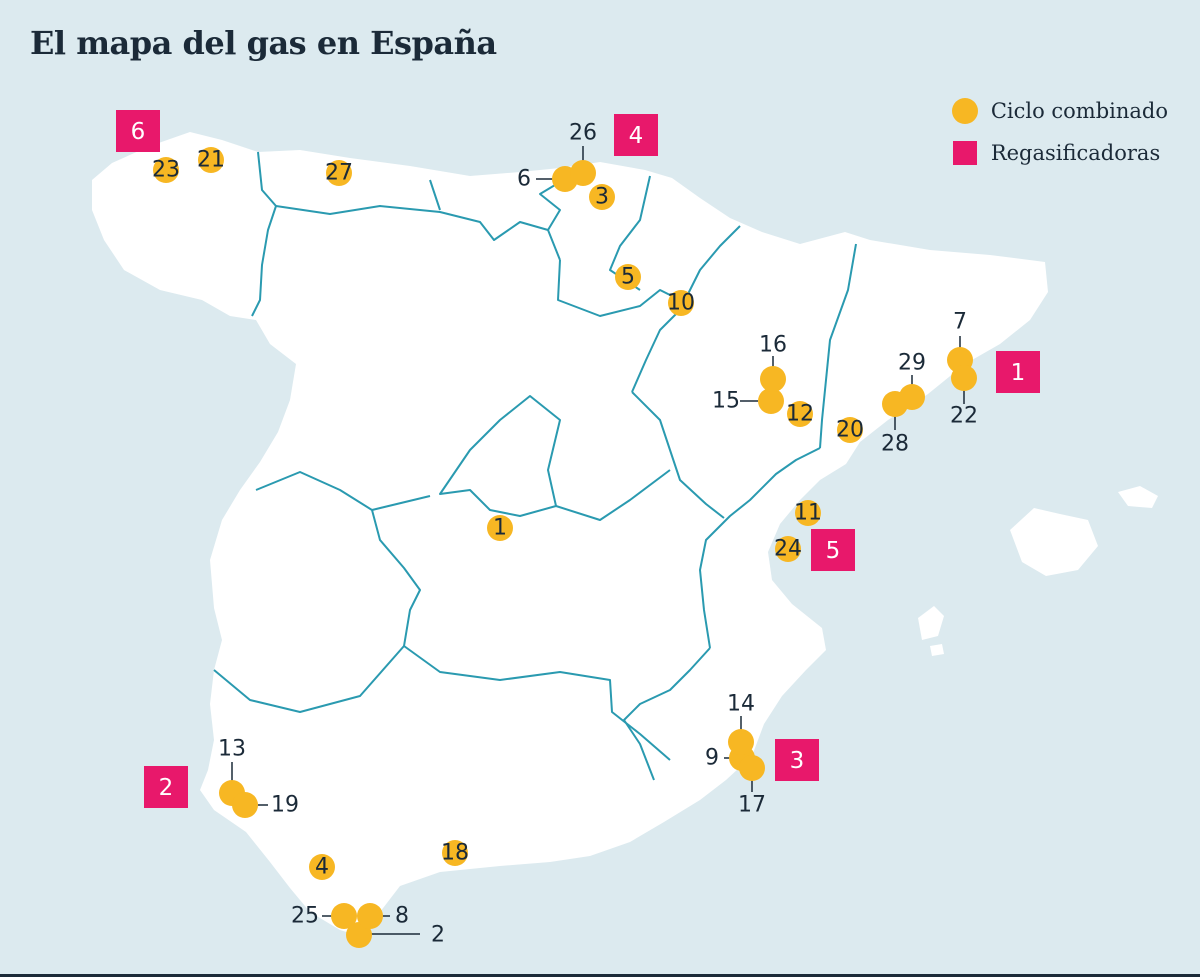 The width and height of the screenshot is (1200, 977). What do you see at coordinates (931, 623) in the screenshot?
I see `ibiza-island` at bounding box center [931, 623].